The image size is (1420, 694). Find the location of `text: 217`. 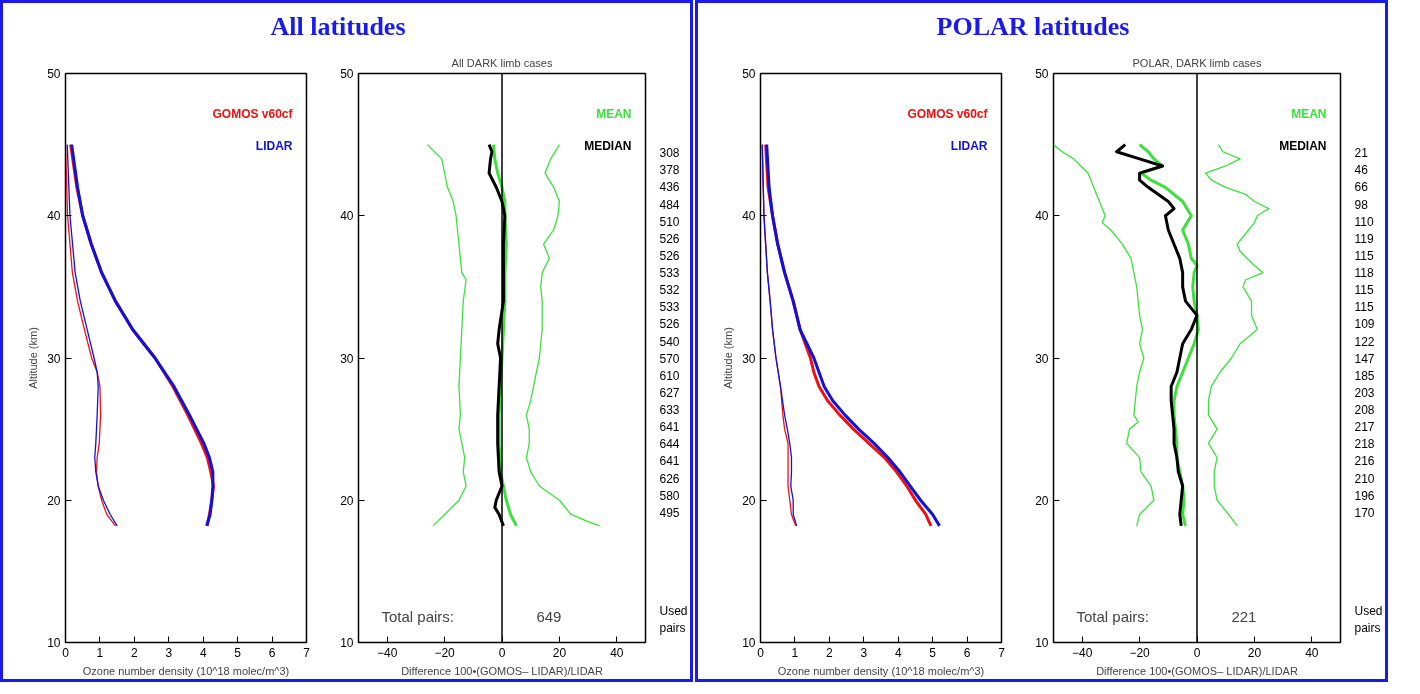

text: 217 is located at coordinates (1364, 427).